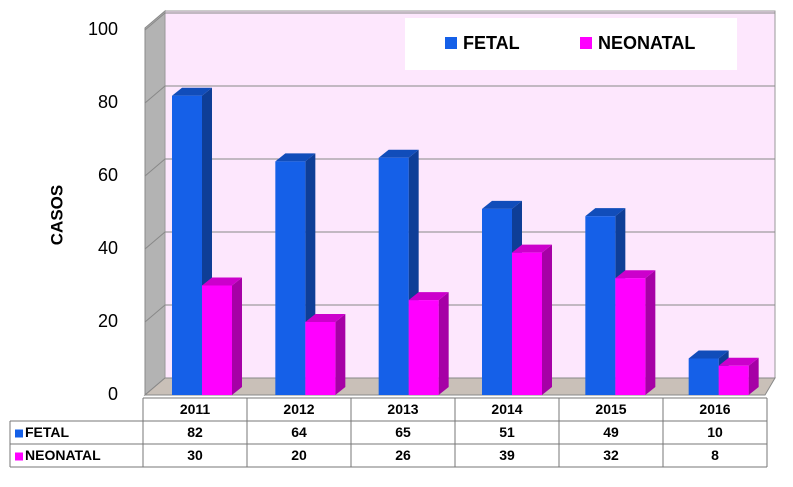 The image size is (793, 487). I want to click on x-tick-label: 2011, so click(195, 409).